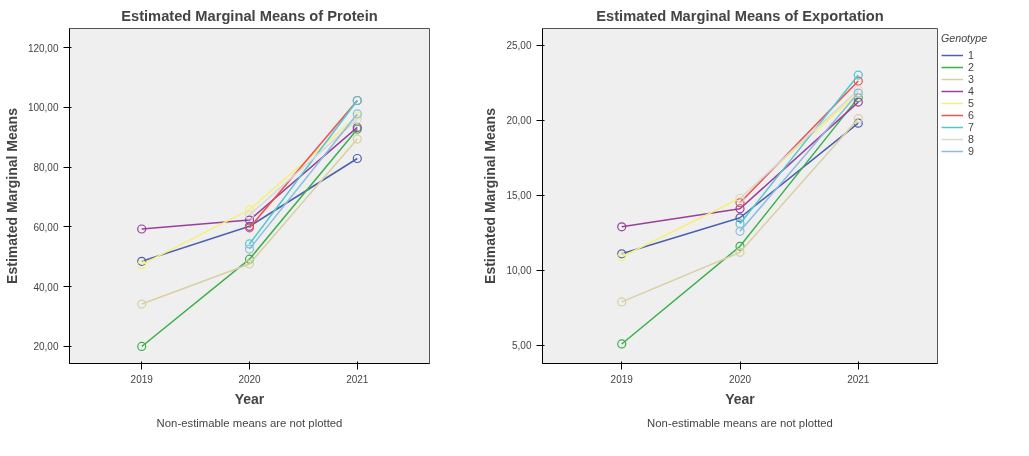 Image resolution: width=1029 pixels, height=456 pixels. What do you see at coordinates (971, 103) in the screenshot?
I see `legend-label: 5` at bounding box center [971, 103].